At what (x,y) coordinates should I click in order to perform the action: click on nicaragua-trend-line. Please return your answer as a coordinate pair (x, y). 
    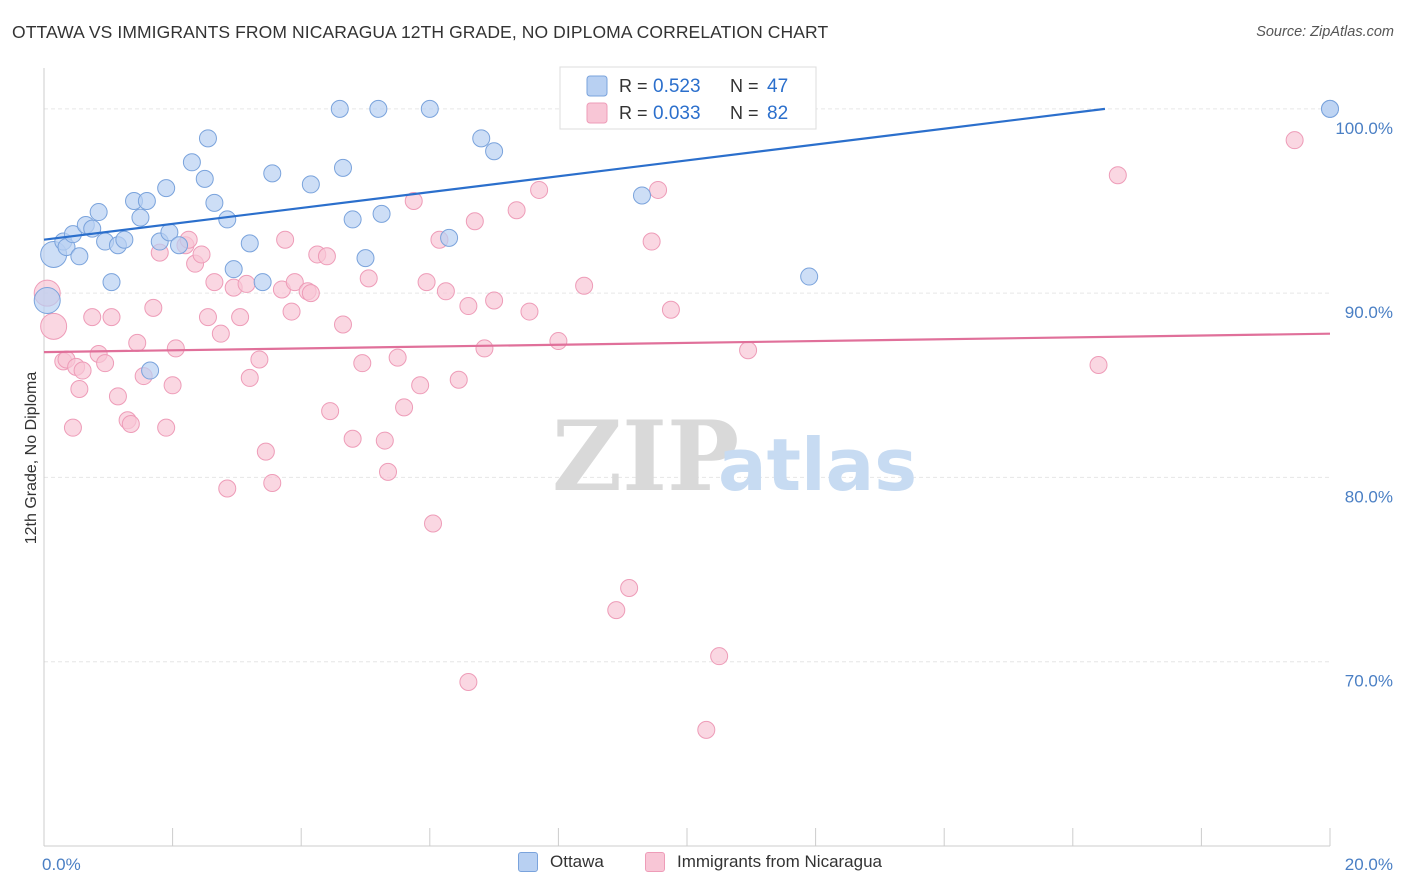
    Looking at the image, I should click on (687, 343).